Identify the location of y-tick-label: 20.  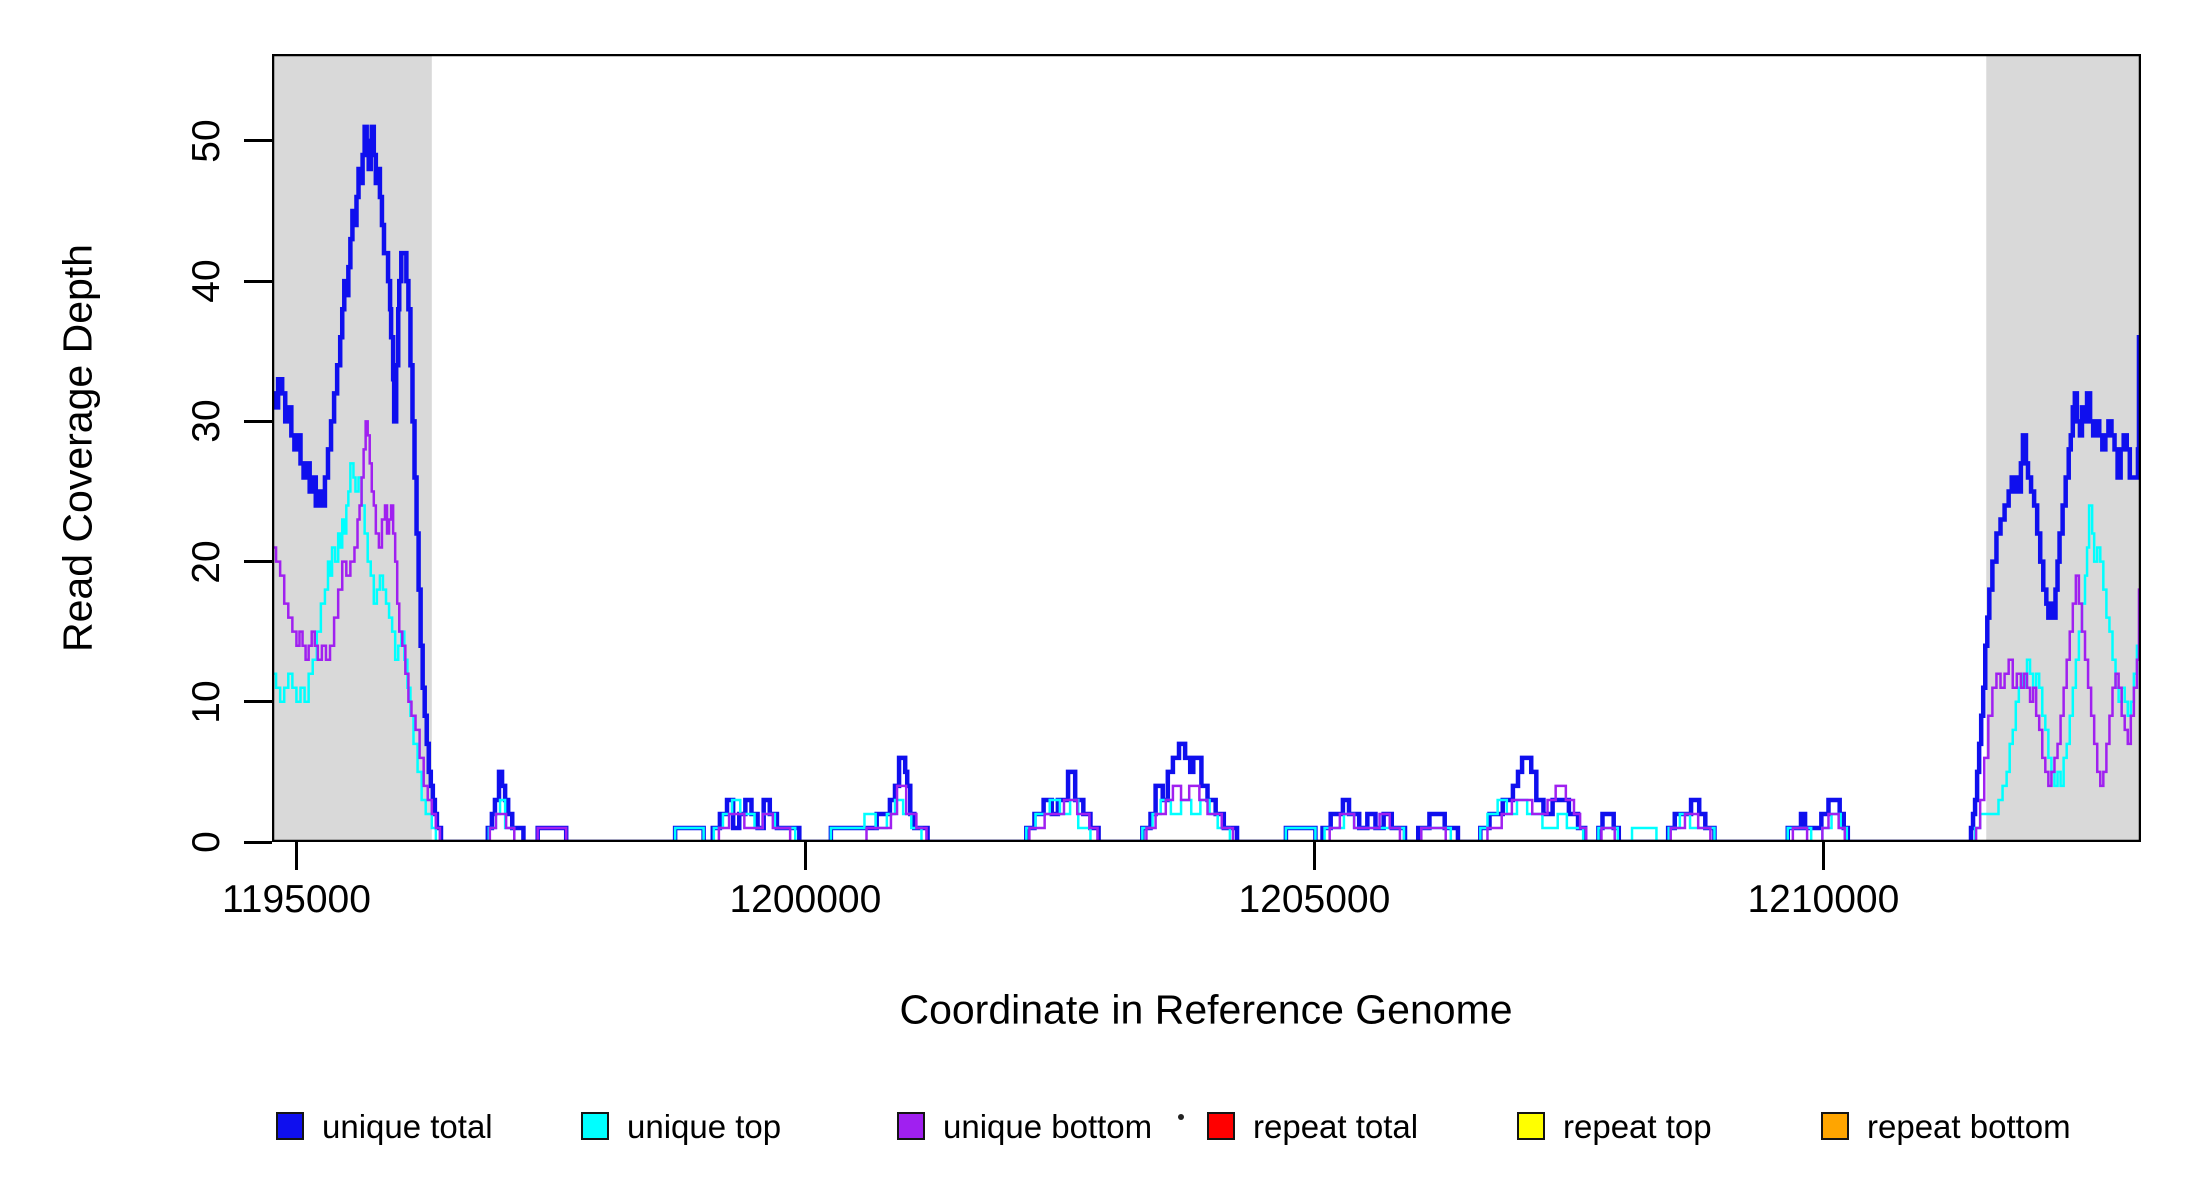
(206, 561).